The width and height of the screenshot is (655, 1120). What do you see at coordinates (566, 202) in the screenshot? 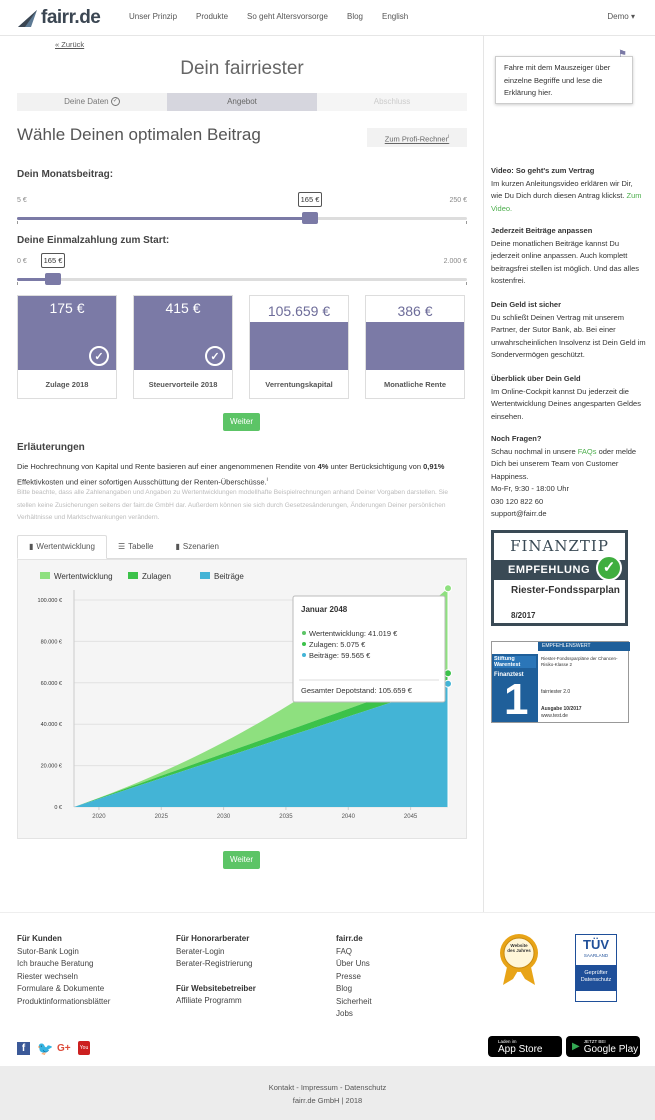
I see `video-link: Zum Video.` at bounding box center [566, 202].